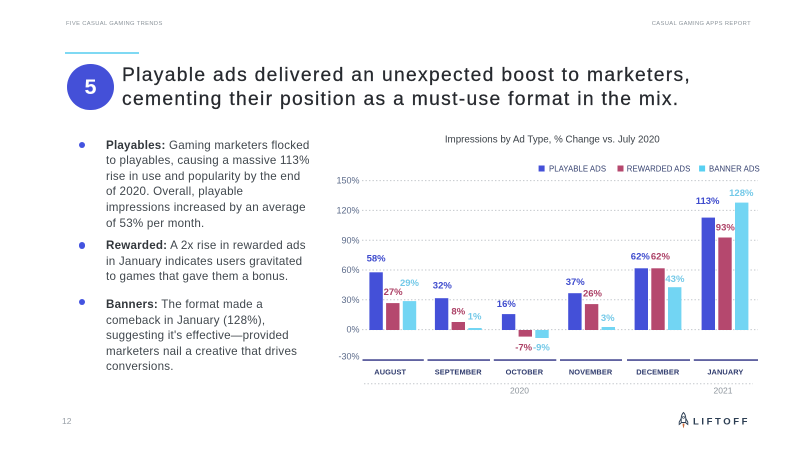  Describe the element at coordinates (350, 270) in the screenshot. I see `svg-text: 60%` at that location.